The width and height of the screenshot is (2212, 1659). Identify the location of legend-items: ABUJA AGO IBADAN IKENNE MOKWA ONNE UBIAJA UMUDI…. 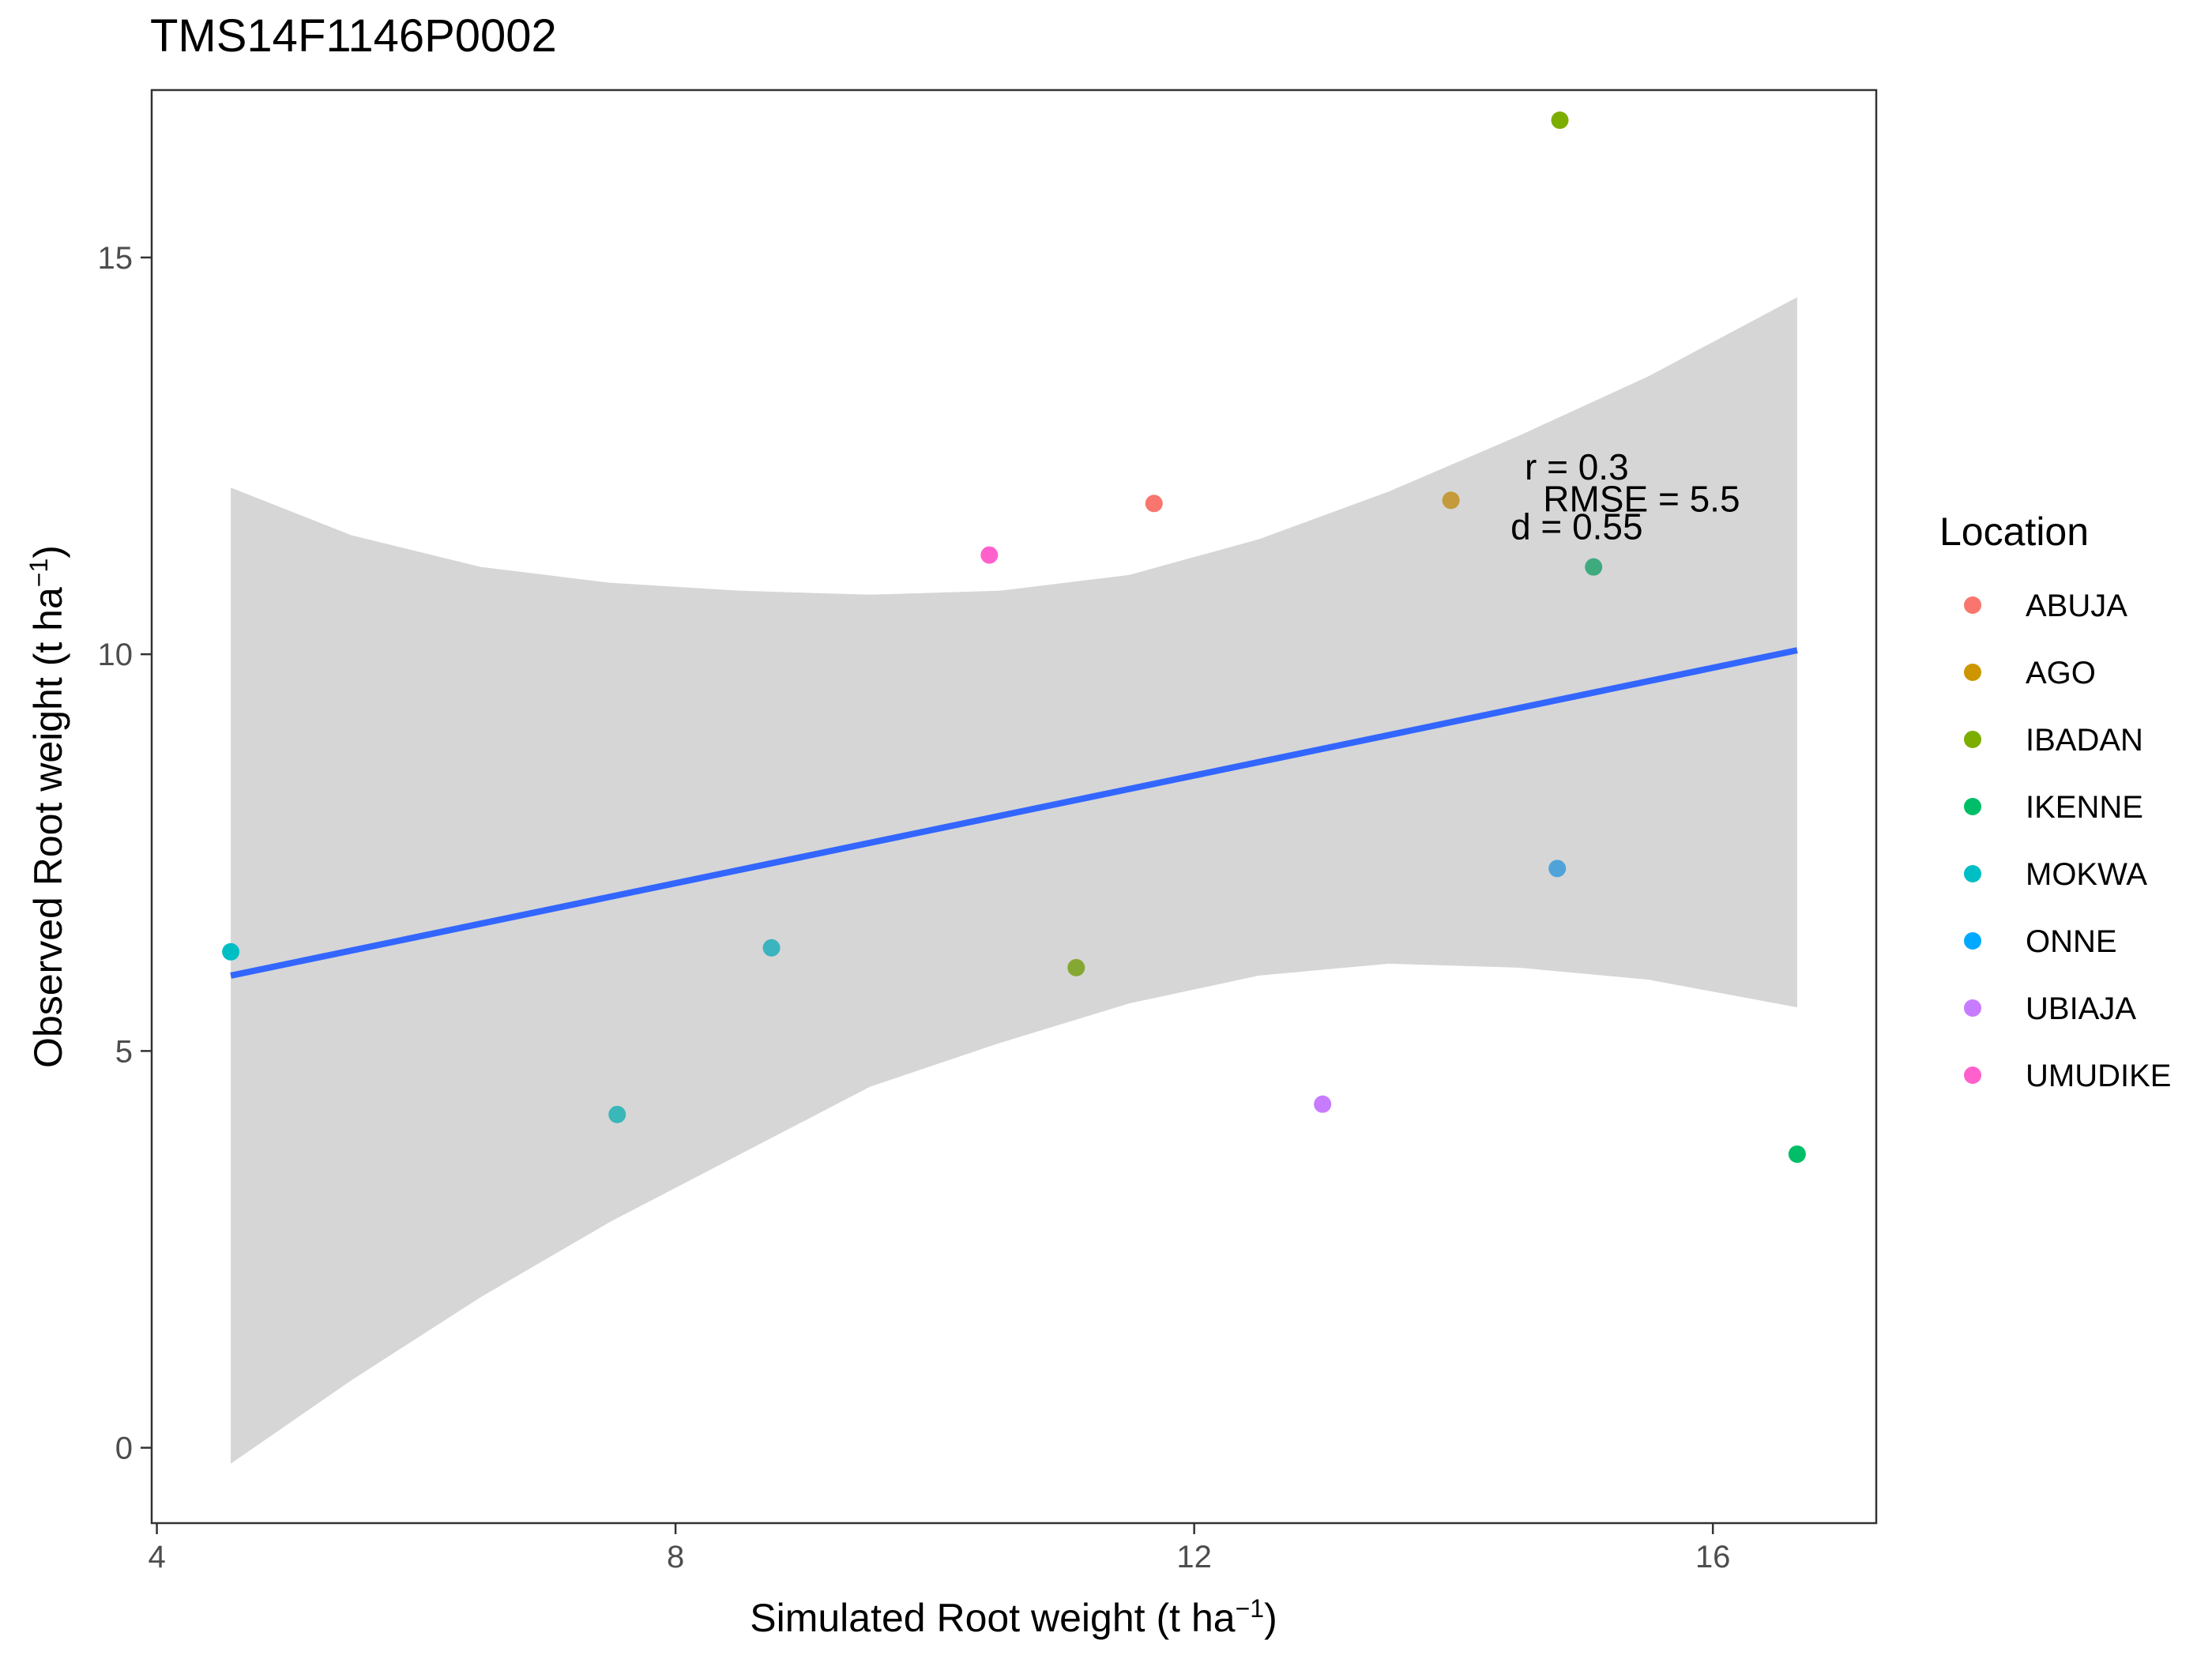
(2068, 841).